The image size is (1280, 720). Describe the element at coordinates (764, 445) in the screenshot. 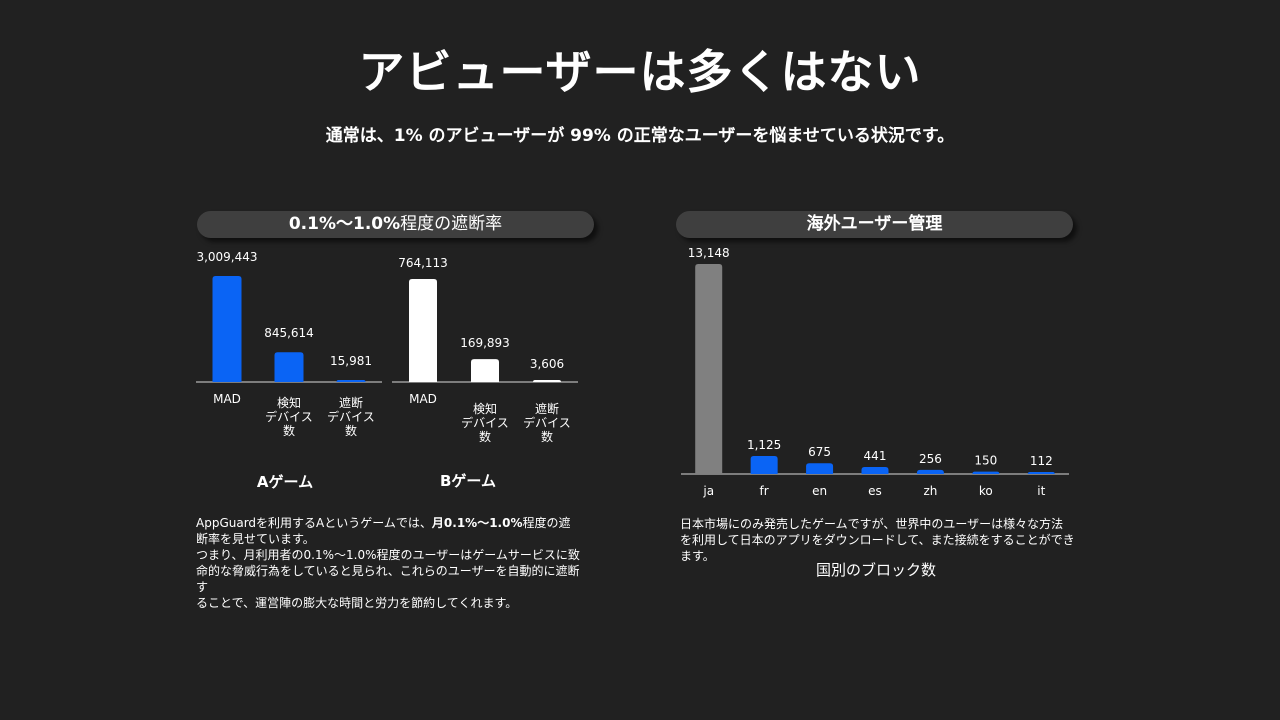

I see `country-value-label-1: 1,125` at that location.